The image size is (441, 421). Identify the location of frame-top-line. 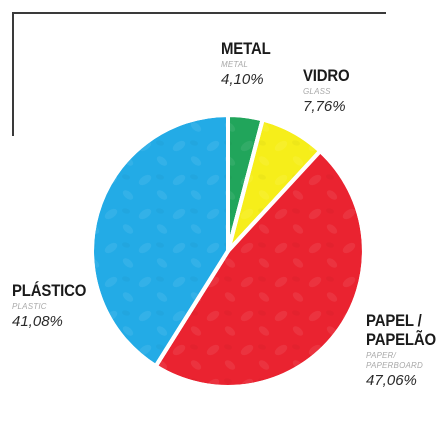
(199, 13).